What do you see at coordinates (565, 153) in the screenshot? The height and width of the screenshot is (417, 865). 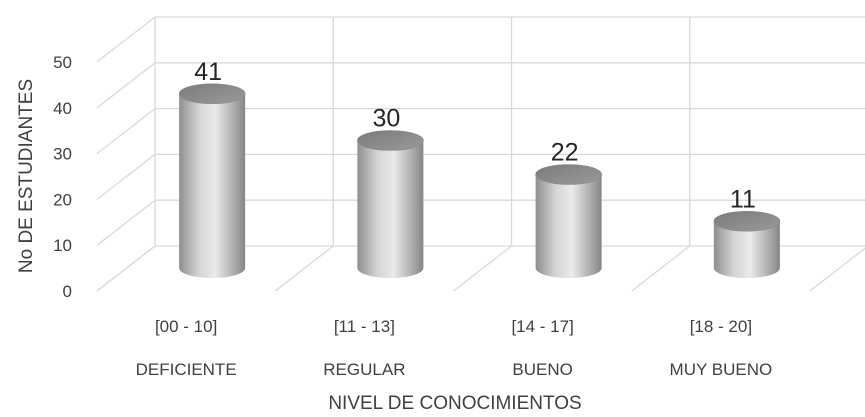 I see `data-label: 22` at bounding box center [565, 153].